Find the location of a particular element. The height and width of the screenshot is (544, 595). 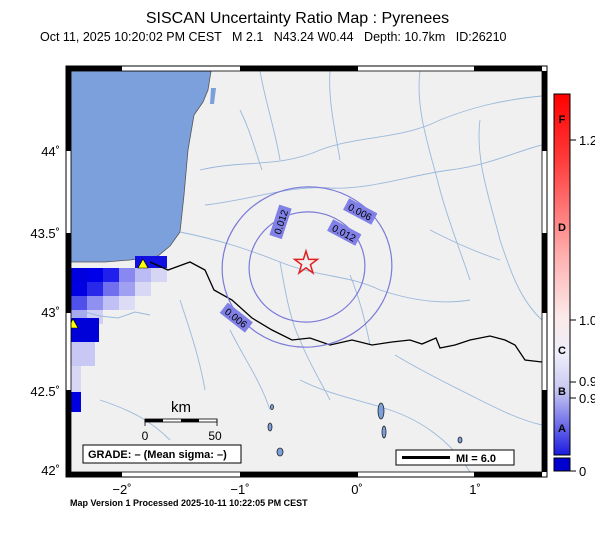

x-axis-ticks: −2˚ −1˚ 0˚ 1˚ is located at coordinates (296, 489).